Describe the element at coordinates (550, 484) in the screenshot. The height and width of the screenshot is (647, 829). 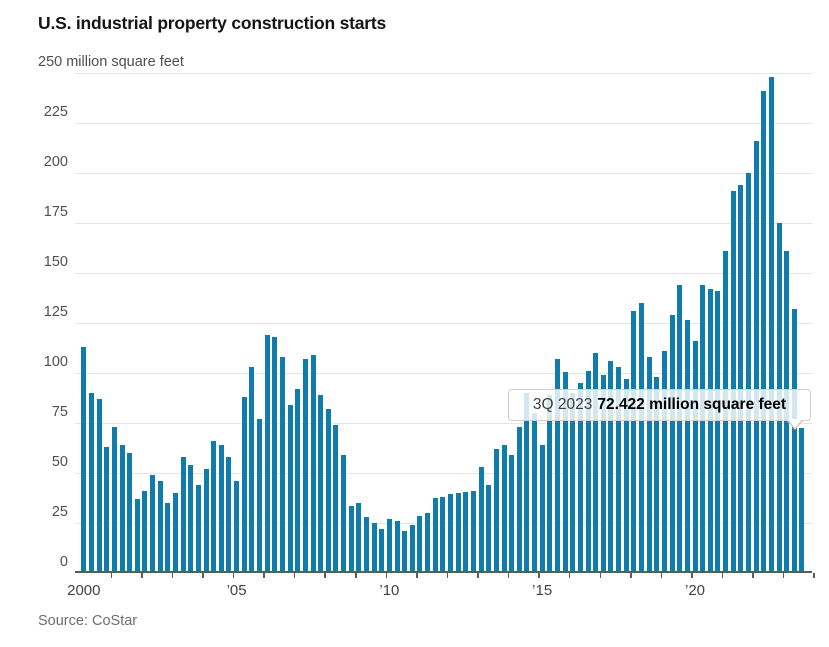
I see `bar-2Q-2015` at that location.